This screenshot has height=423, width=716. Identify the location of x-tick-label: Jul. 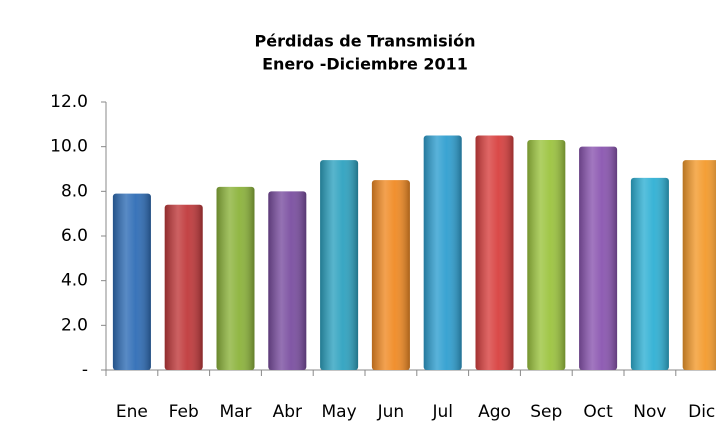
(442, 412).